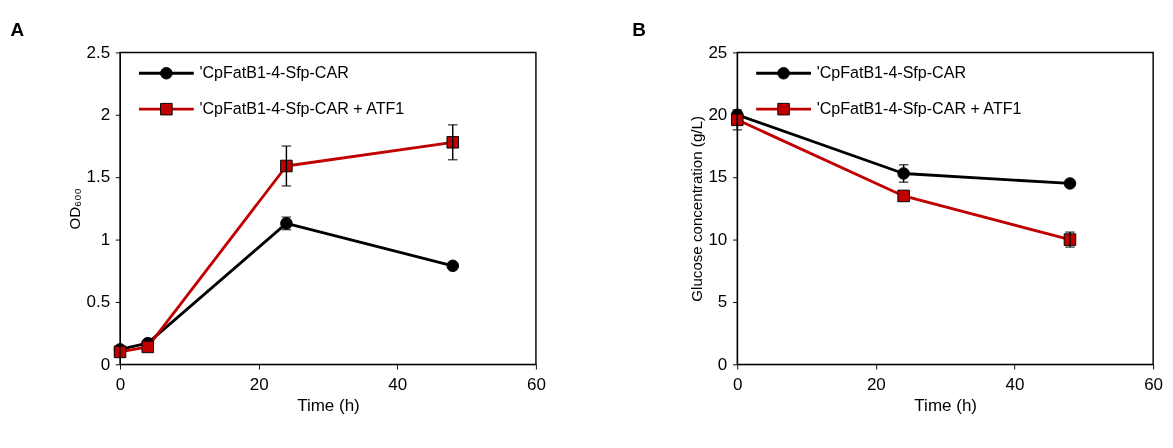 This screenshot has width=1173, height=448. Describe the element at coordinates (722, 302) in the screenshot. I see `y-tick-label: 5` at that location.